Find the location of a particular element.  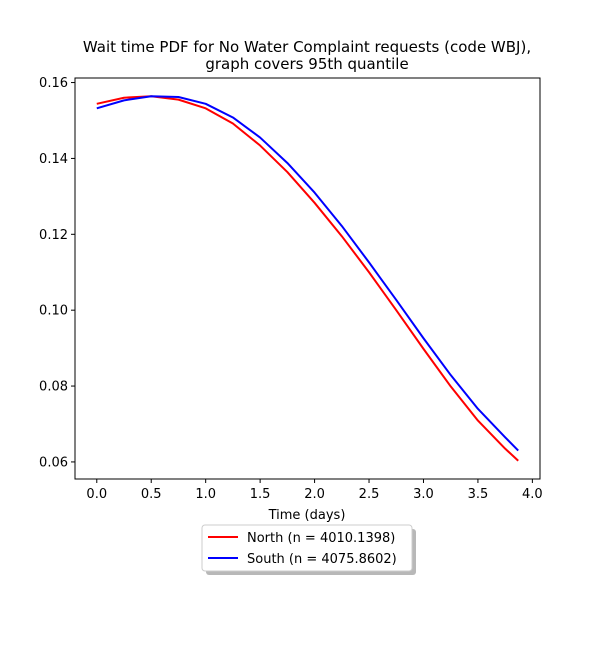

legend-label-north: North (n = 4010.1398) is located at coordinates (321, 538).